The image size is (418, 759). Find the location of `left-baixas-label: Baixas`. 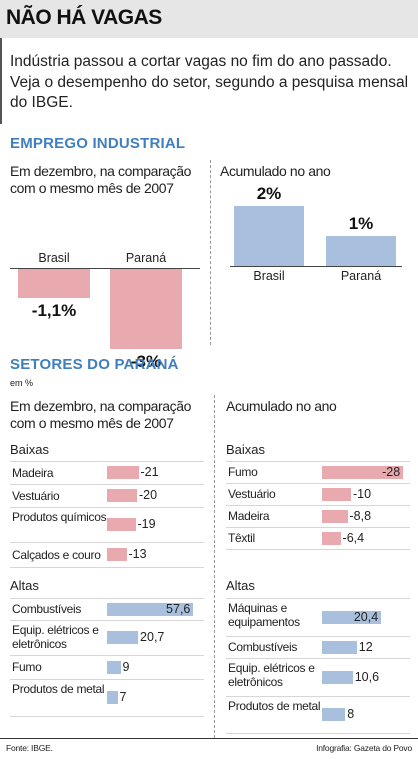

left-baixas-label: Baixas is located at coordinates (30, 449).